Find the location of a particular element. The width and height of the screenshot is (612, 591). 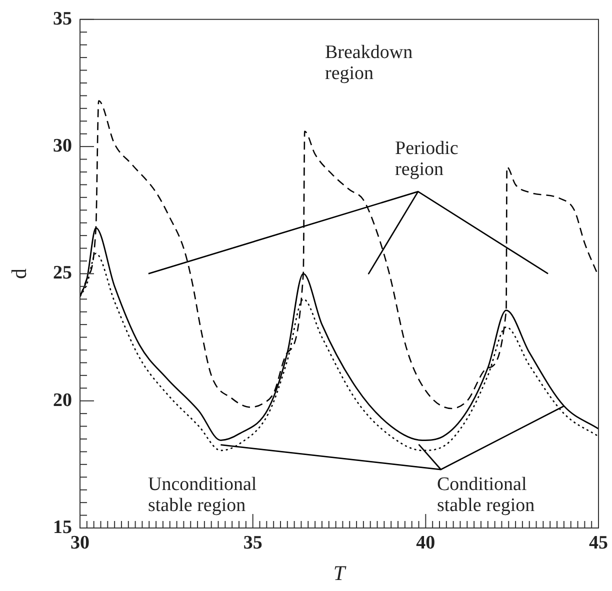

annotation: Periodic region is located at coordinates (426, 159).